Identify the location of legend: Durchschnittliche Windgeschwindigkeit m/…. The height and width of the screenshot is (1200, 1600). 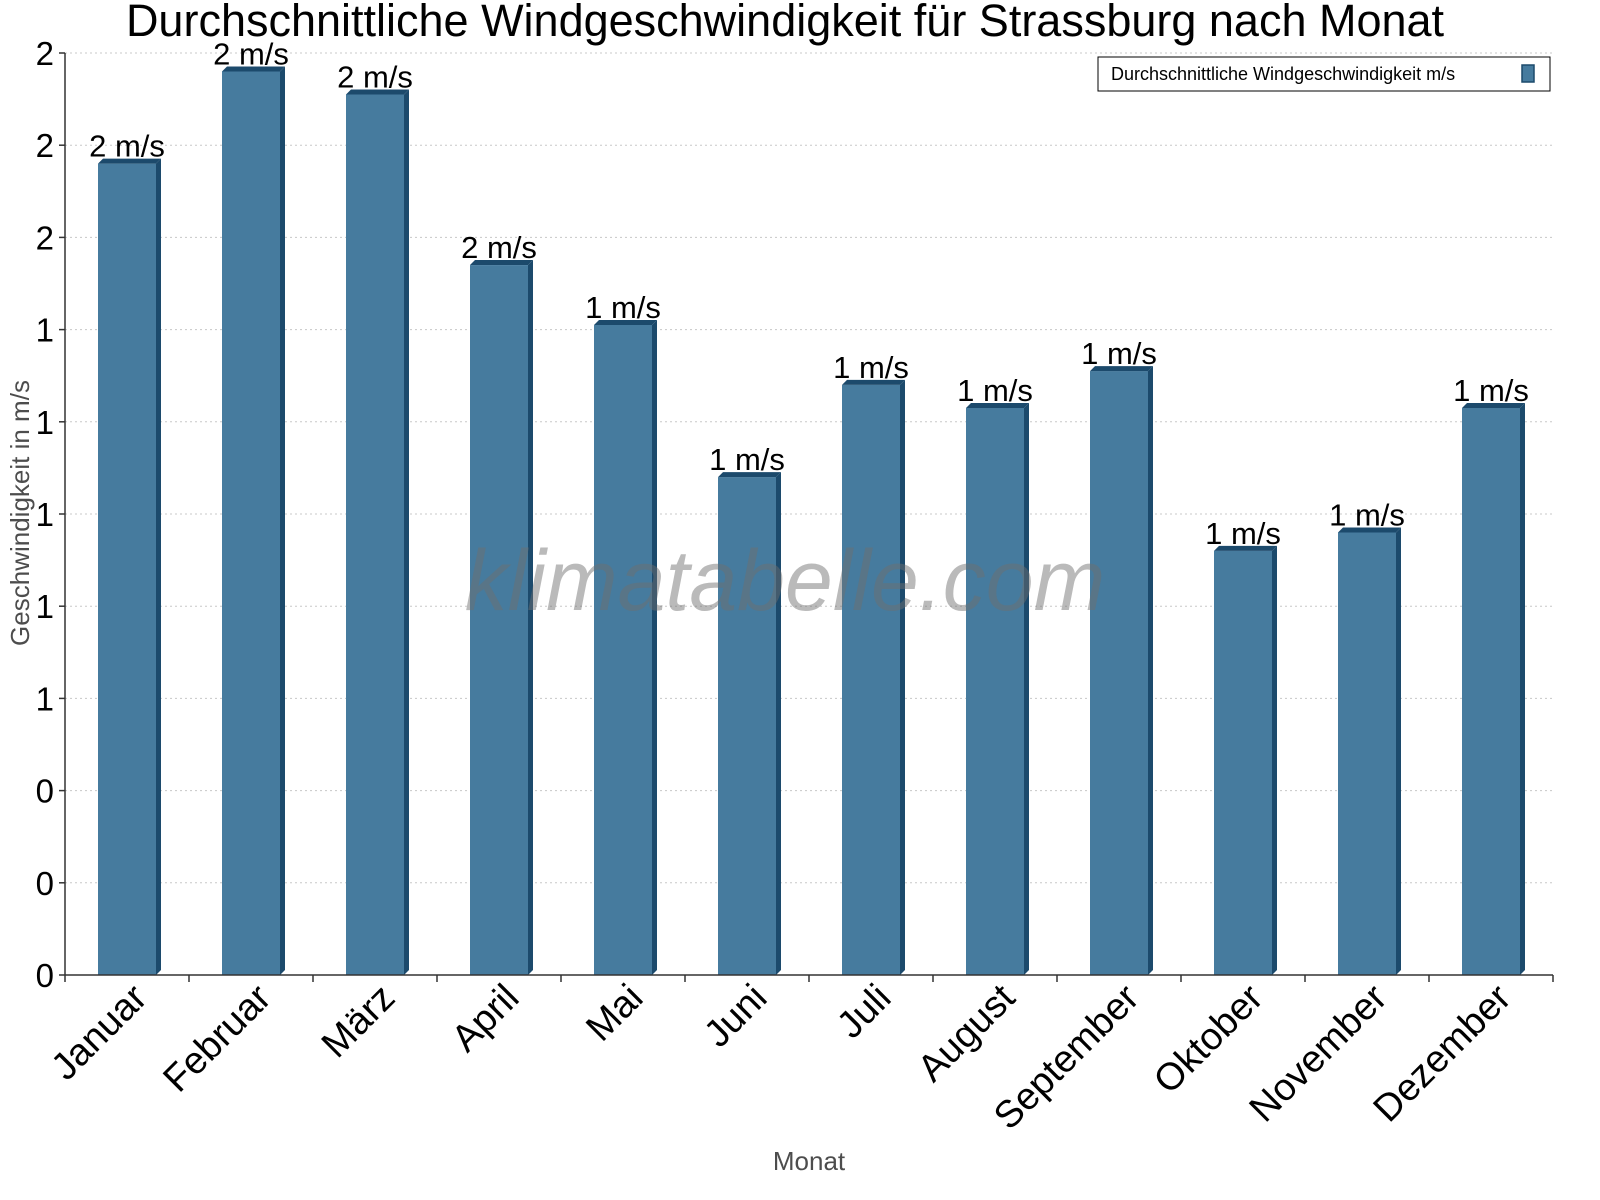
(1324, 74).